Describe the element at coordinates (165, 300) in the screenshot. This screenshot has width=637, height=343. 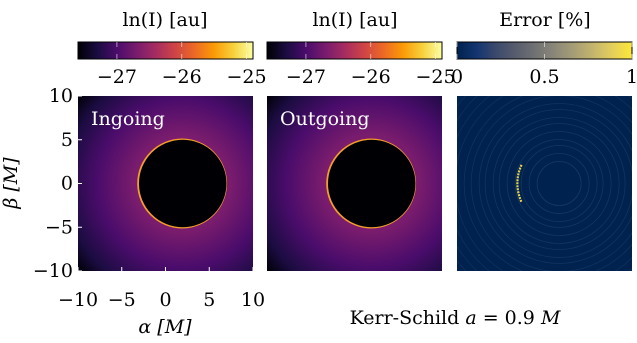
I see `x-tick-label: 0` at that location.